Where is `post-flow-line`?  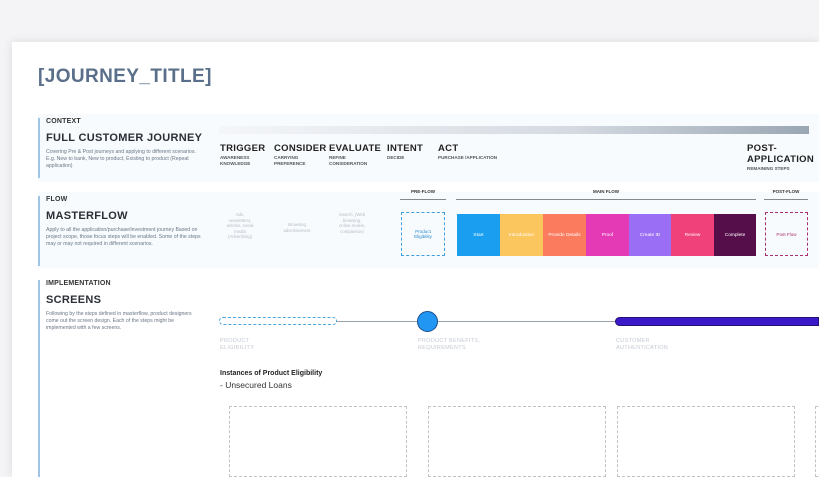 post-flow-line is located at coordinates (786, 199).